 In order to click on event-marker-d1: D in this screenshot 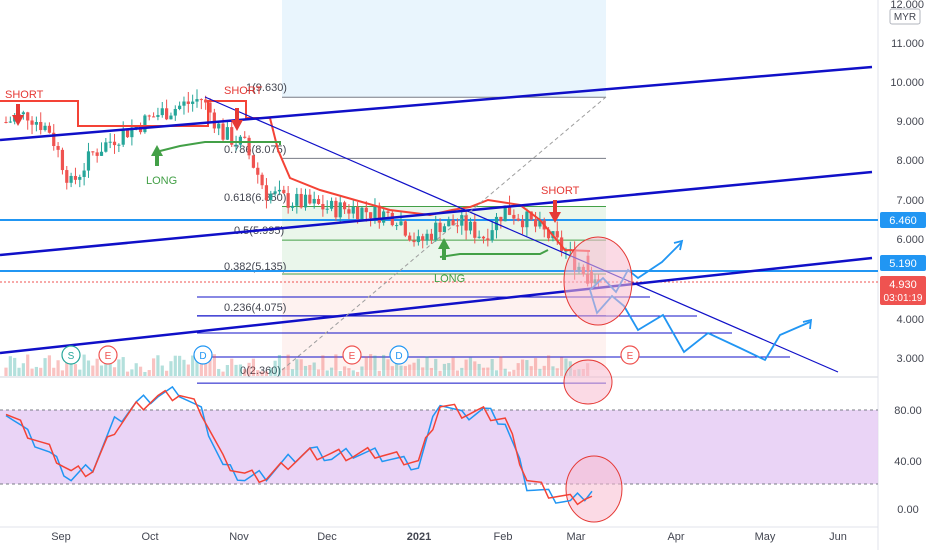, I will do `click(203, 355)`.